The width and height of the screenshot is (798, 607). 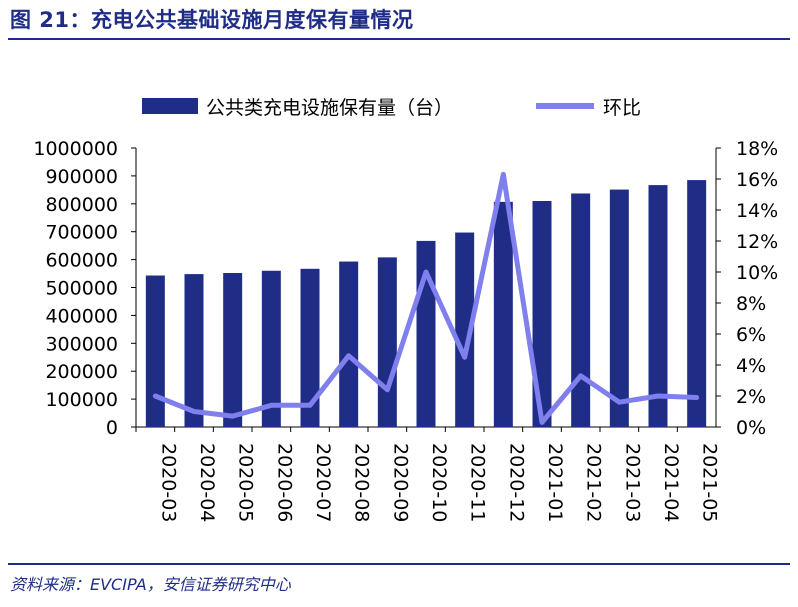 I want to click on x-tick-label: 2020-11, so click(x=478, y=482).